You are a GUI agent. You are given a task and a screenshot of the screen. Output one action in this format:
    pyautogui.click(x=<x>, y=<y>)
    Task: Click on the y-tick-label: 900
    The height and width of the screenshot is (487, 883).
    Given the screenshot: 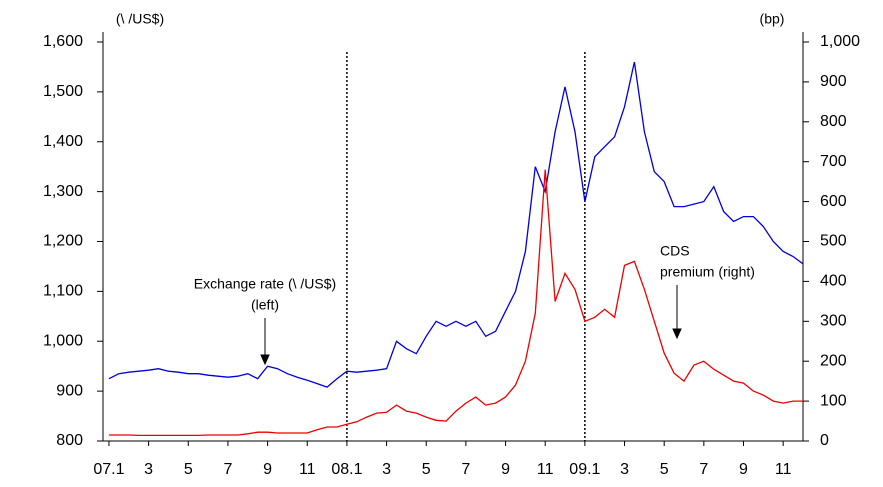 What is the action you would take?
    pyautogui.click(x=69, y=390)
    